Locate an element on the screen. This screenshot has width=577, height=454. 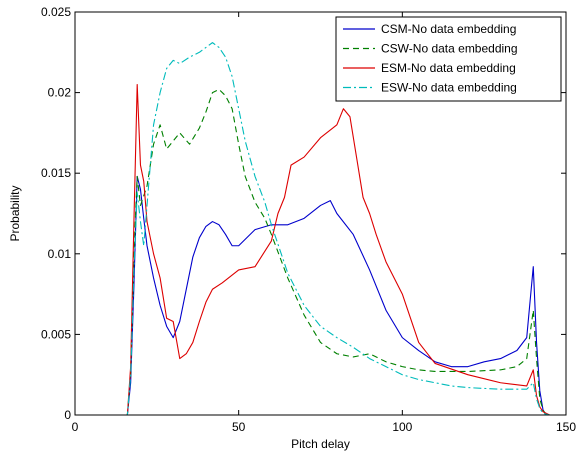
x-axis-label: Pitch delay is located at coordinates (320, 444).